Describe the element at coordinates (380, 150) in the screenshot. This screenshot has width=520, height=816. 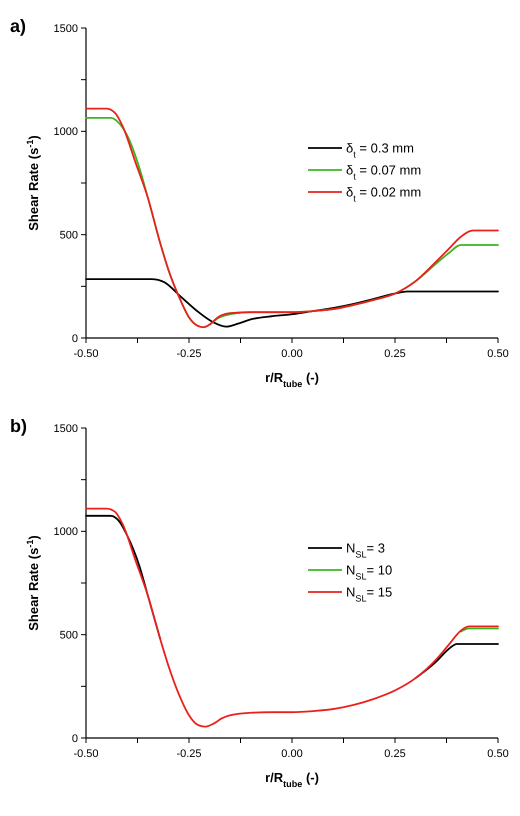
I see `legend-label: δ$_{t}$ = 0.3 mm` at that location.